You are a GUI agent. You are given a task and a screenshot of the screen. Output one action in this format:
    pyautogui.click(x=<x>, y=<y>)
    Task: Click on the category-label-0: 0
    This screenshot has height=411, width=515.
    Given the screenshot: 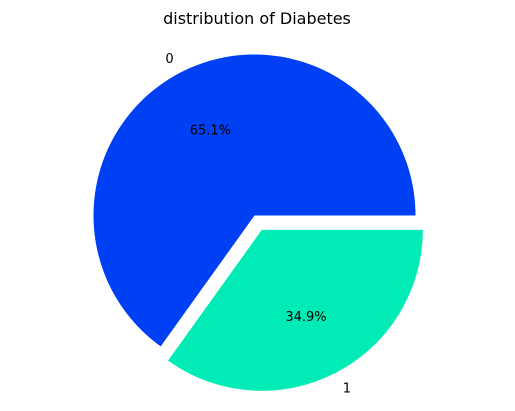 What is the action you would take?
    pyautogui.click(x=169, y=59)
    